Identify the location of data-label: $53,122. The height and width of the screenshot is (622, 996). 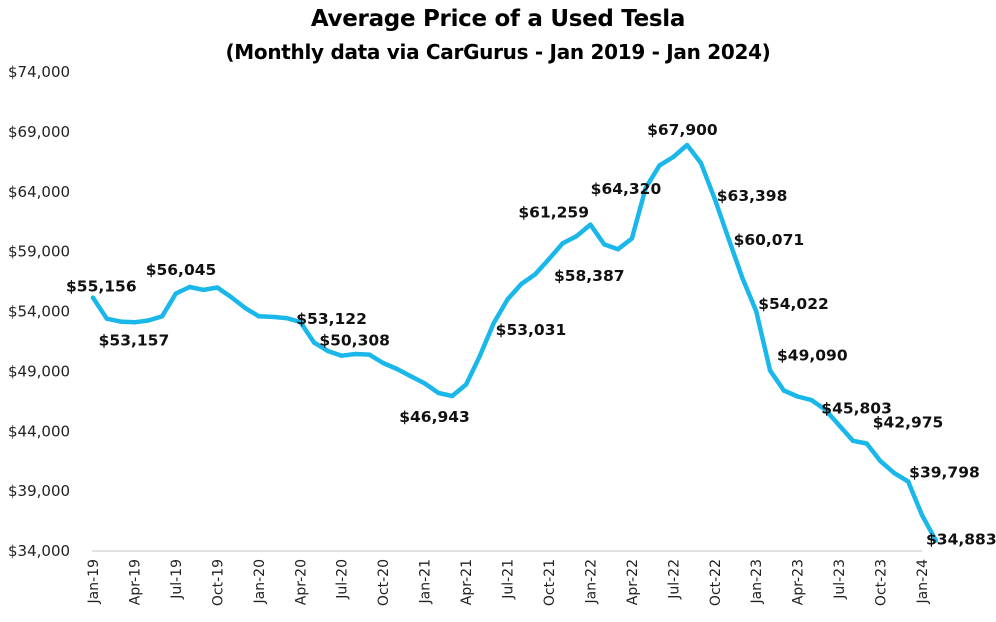
(331, 319).